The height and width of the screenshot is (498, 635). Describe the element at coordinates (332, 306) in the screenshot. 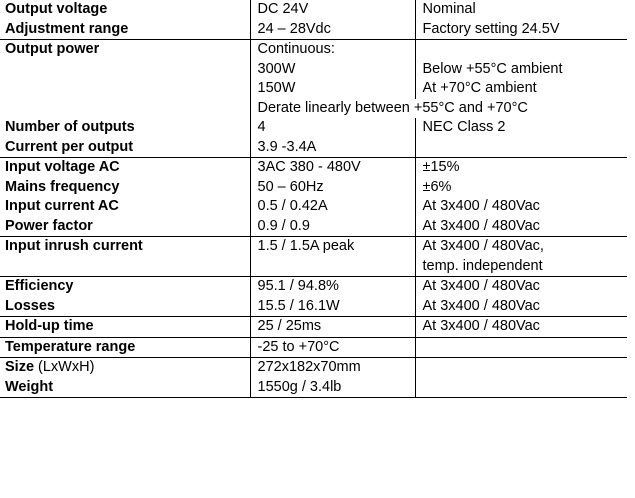

I see `row-value: 15.5 / 16.1W` at that location.